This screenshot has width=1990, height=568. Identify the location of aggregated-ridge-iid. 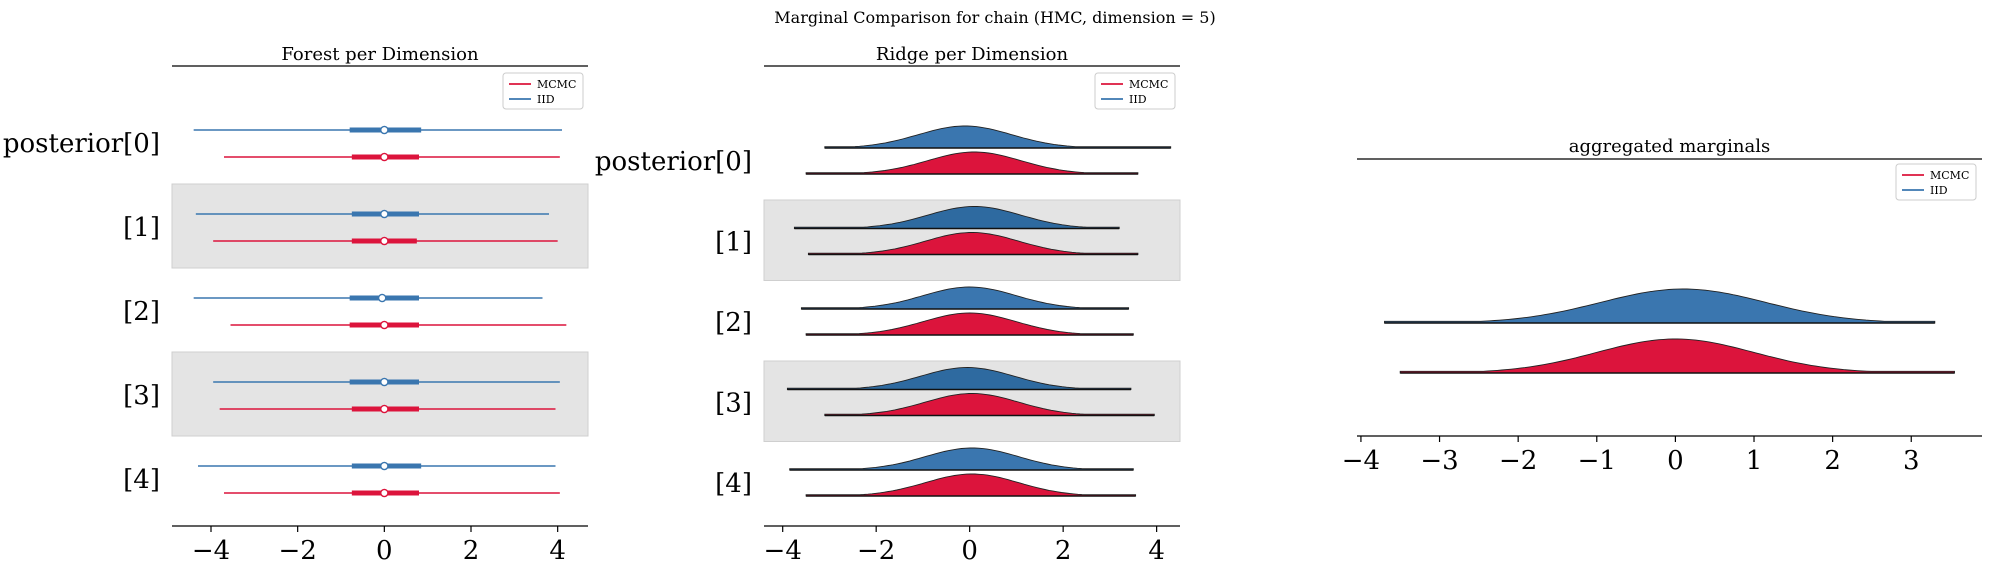
(1660, 306).